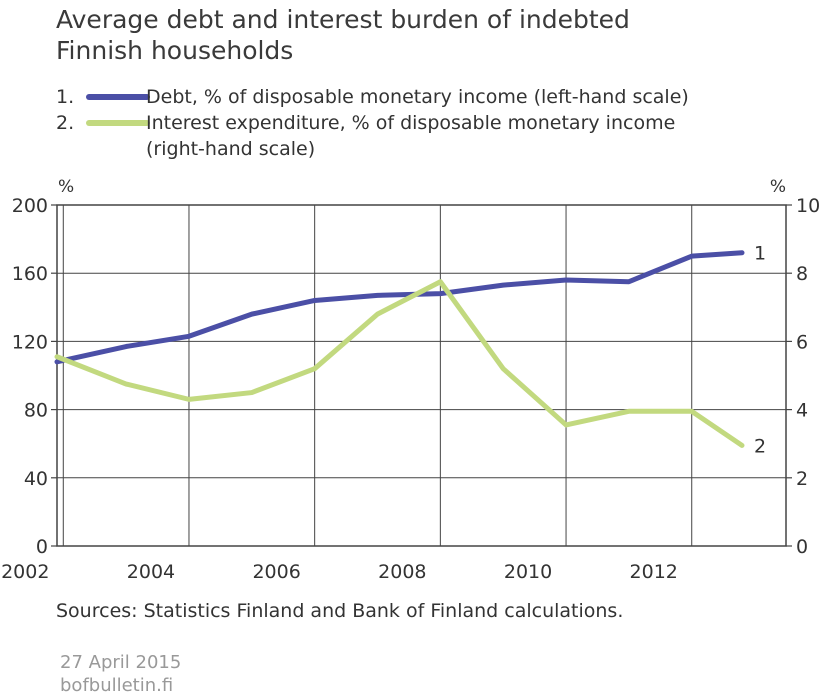  Describe the element at coordinates (118, 123) in the screenshot. I see `legend-swatch-interest` at that location.